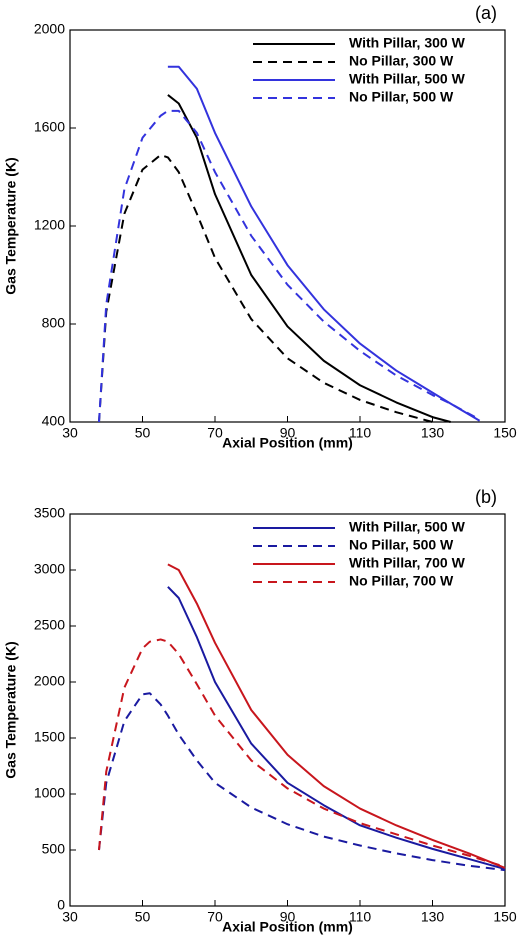 This screenshot has width=520, height=949. What do you see at coordinates (49, 127) in the screenshot?
I see `y-tick-label: 1600` at bounding box center [49, 127].